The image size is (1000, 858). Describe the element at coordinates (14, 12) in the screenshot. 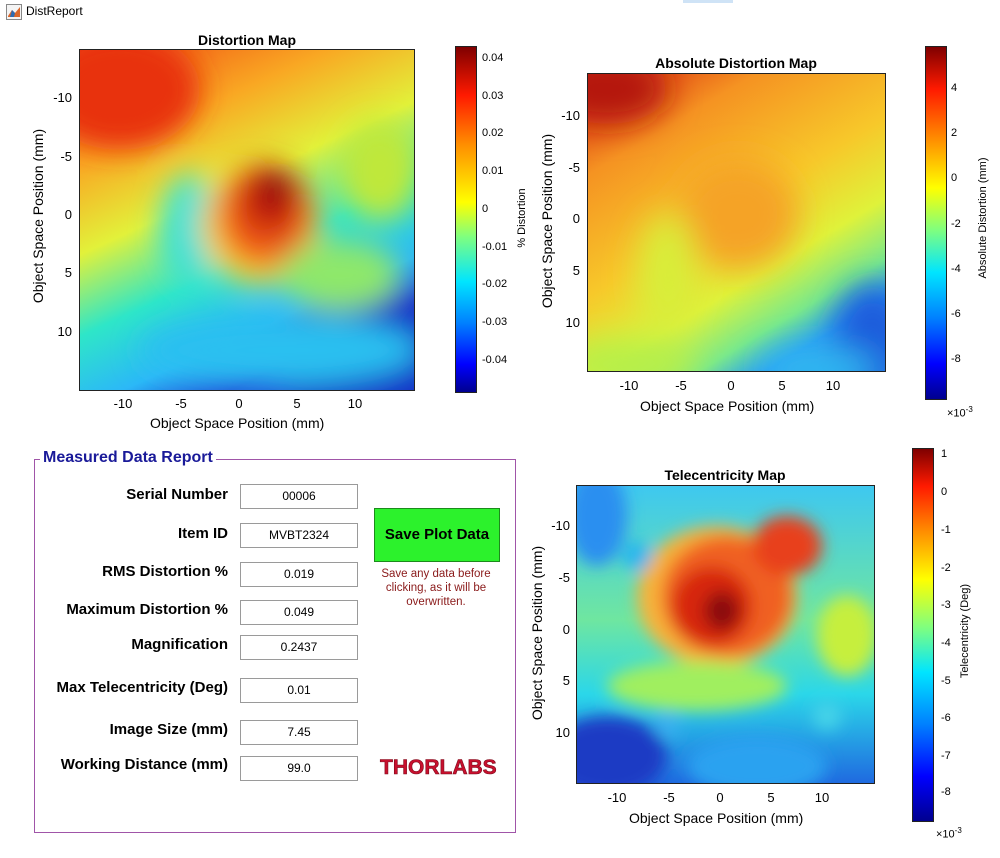

I see `matlab-app-icon` at that location.